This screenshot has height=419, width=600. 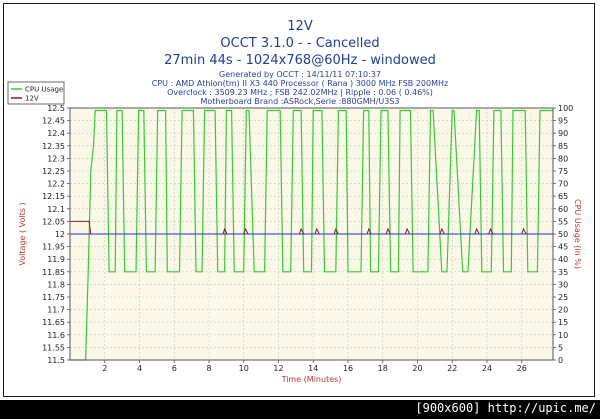 What do you see at coordinates (417, 368) in the screenshot?
I see `x-tick-label: 20` at bounding box center [417, 368].